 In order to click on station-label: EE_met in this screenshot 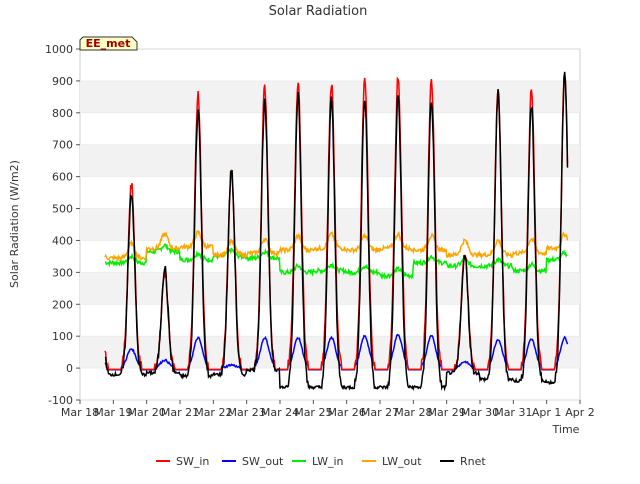, I will do `click(108, 43)`.